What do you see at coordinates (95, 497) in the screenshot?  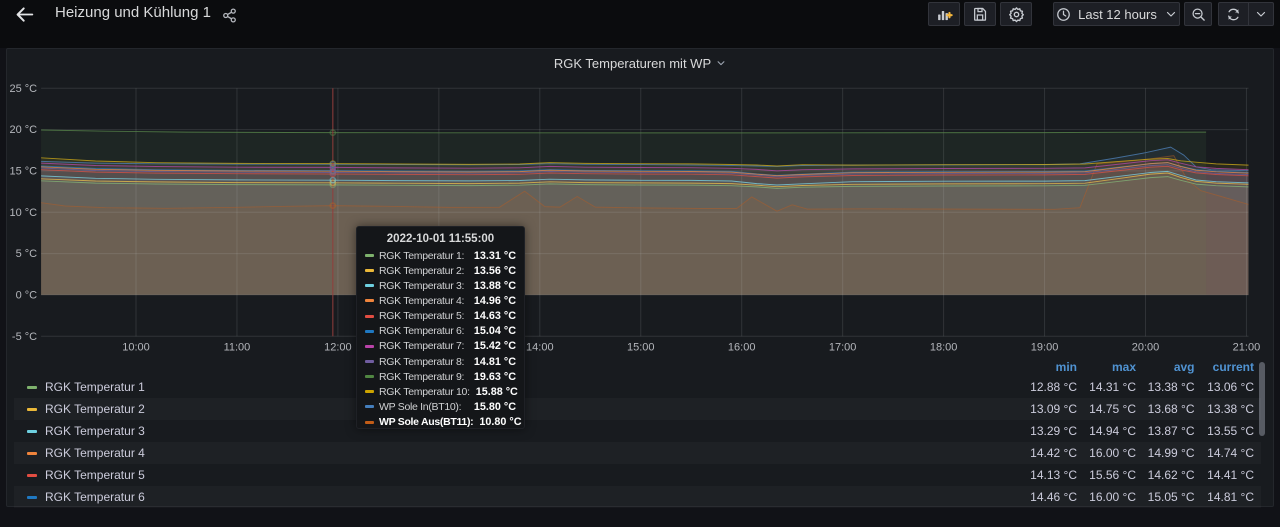 I see `legend-series-name: RGK Temperatur 6` at bounding box center [95, 497].